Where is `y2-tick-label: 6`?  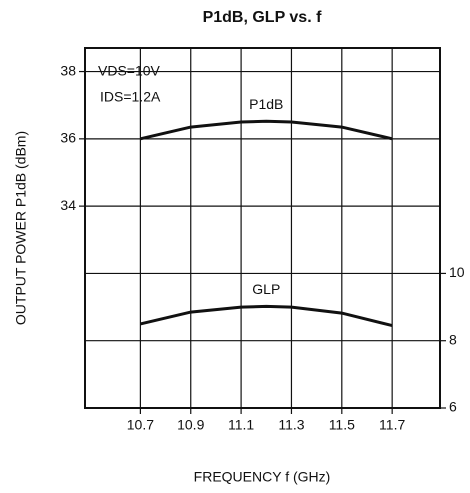
y2-tick-label: 6 is located at coordinates (453, 407).